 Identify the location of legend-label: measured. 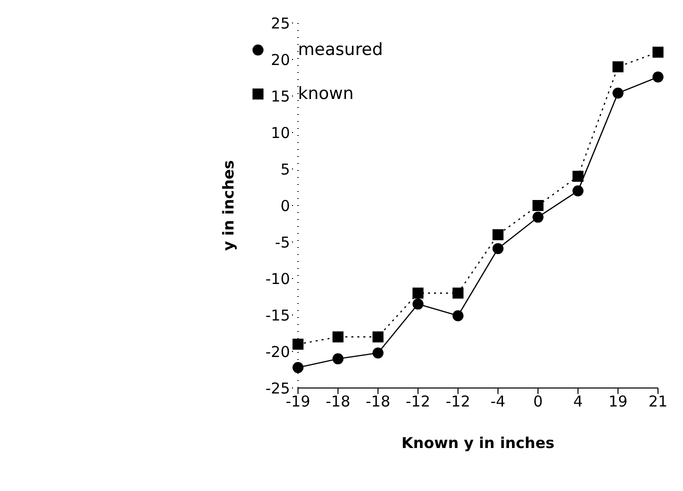
(340, 50).